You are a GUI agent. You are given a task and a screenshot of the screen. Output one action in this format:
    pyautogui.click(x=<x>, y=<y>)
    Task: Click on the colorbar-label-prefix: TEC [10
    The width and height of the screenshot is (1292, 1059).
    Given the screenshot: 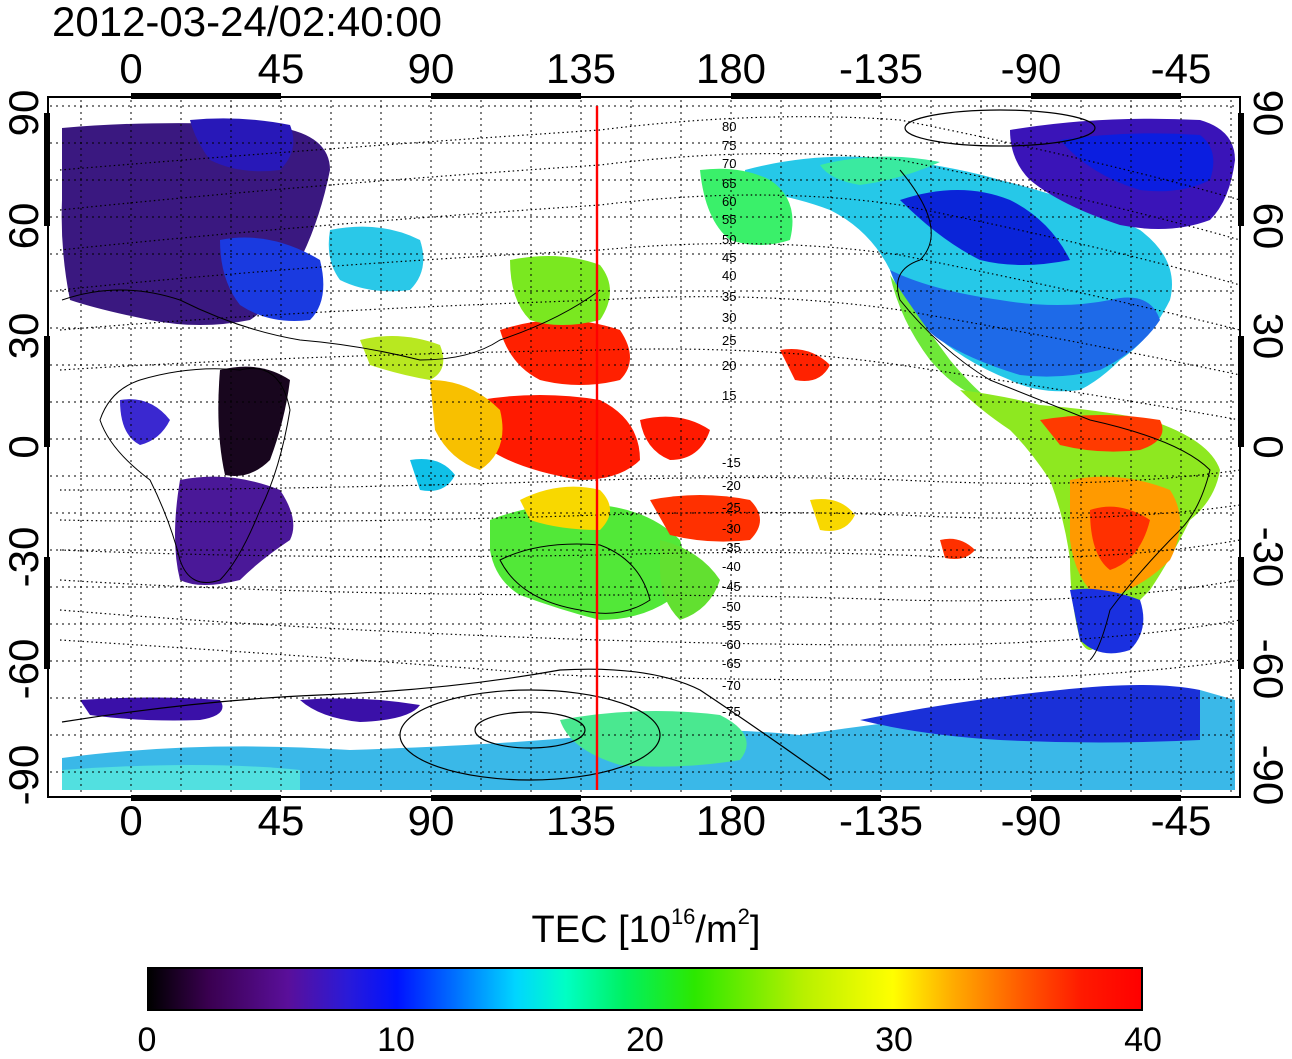 What is the action you would take?
    pyautogui.click(x=601, y=930)
    